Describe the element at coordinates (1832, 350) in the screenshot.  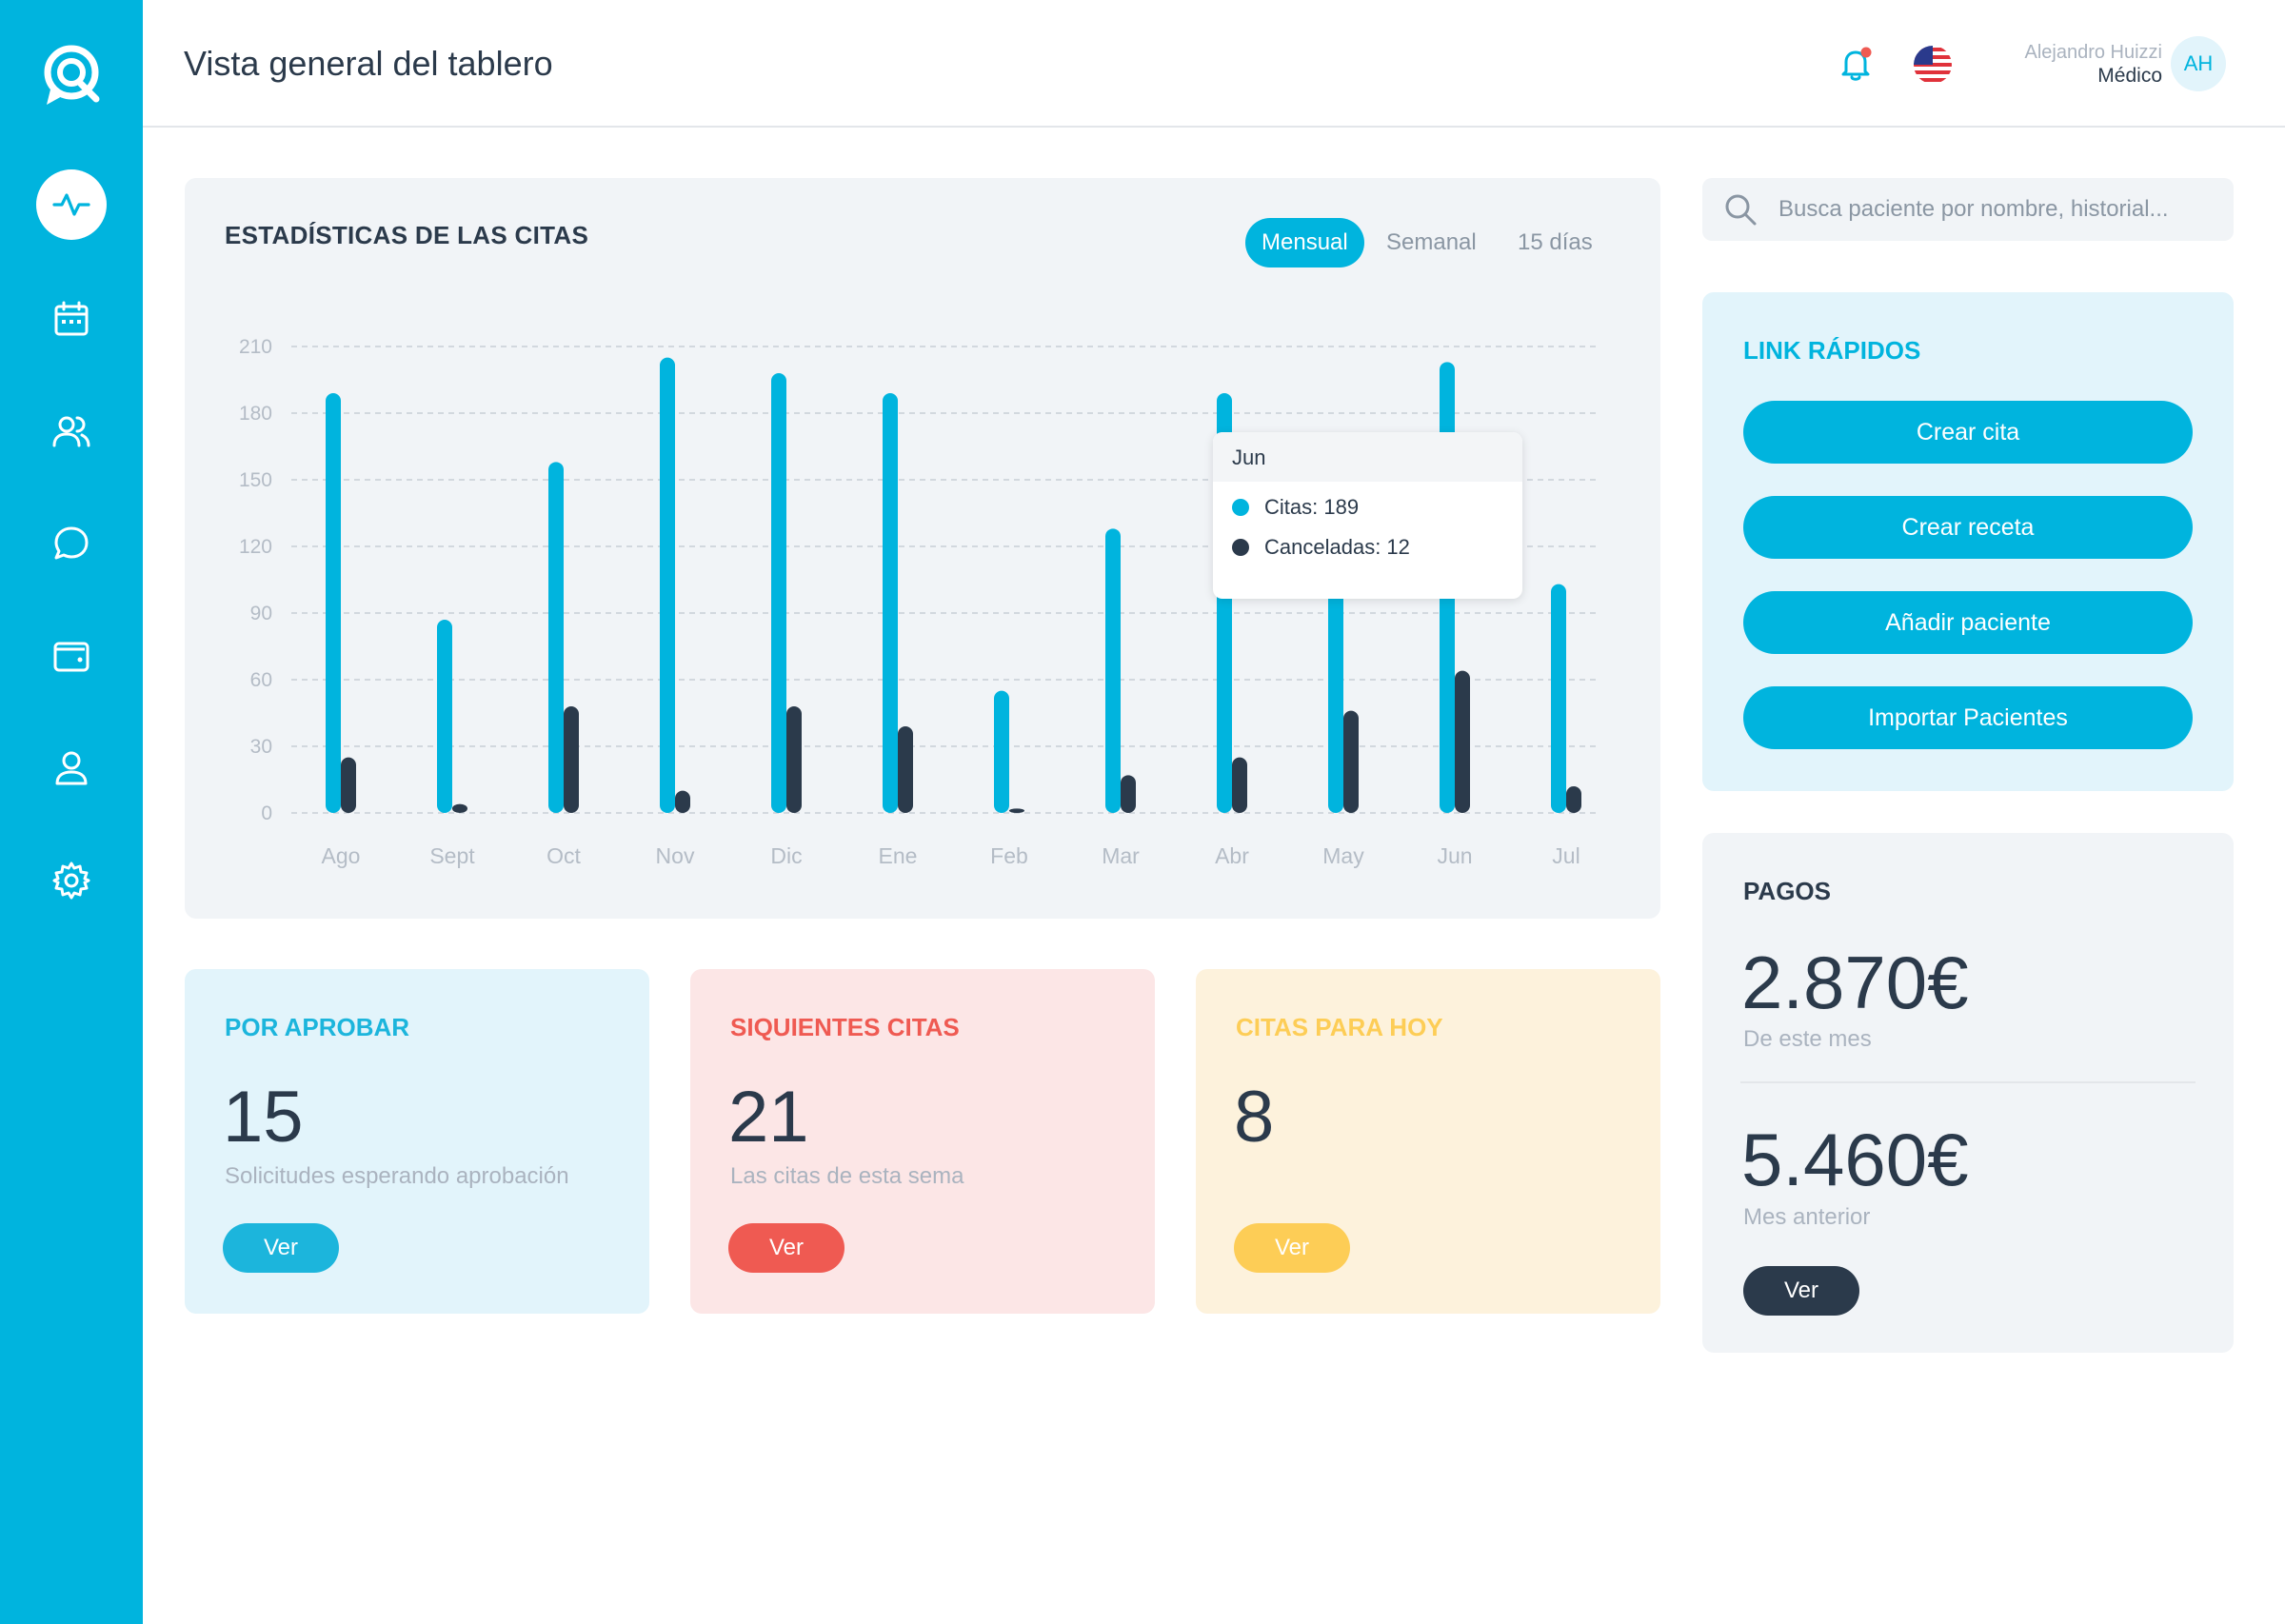
I see `quick-links-title: LINK RÁPIDOS` at that location.